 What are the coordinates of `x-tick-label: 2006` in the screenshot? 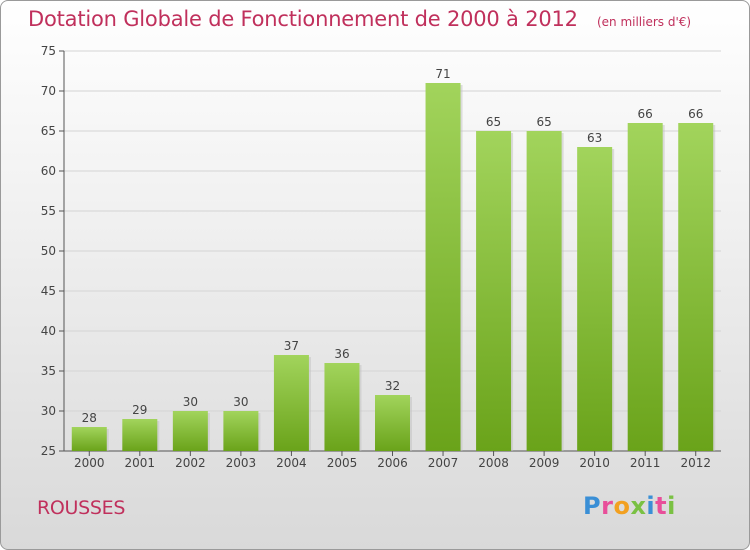 It's located at (392, 463).